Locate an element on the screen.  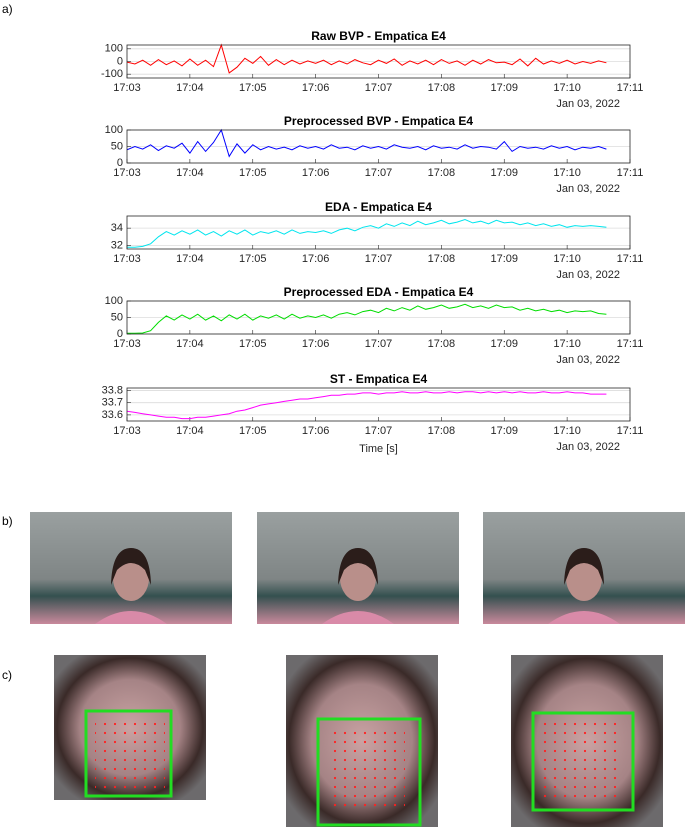
y-tick-label: 32 is located at coordinates (117, 245).